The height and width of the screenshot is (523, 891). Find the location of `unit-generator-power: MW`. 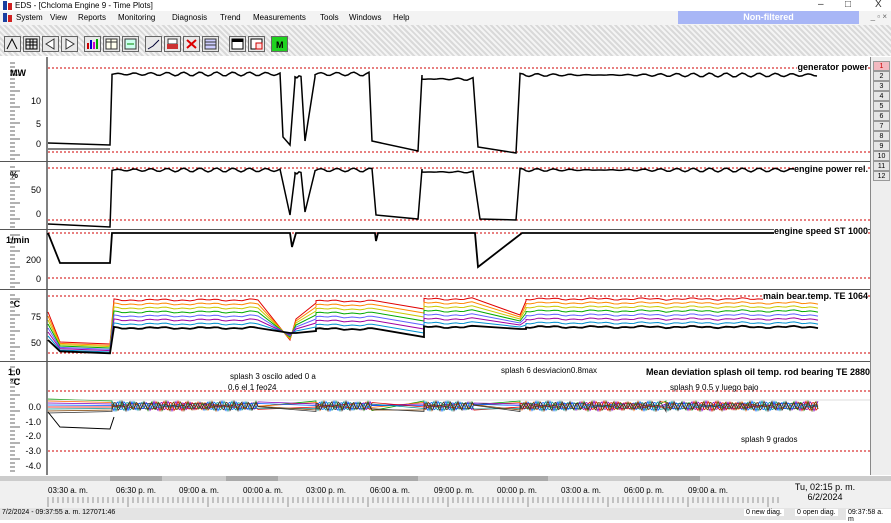

unit-generator-power: MW is located at coordinates (18, 73).